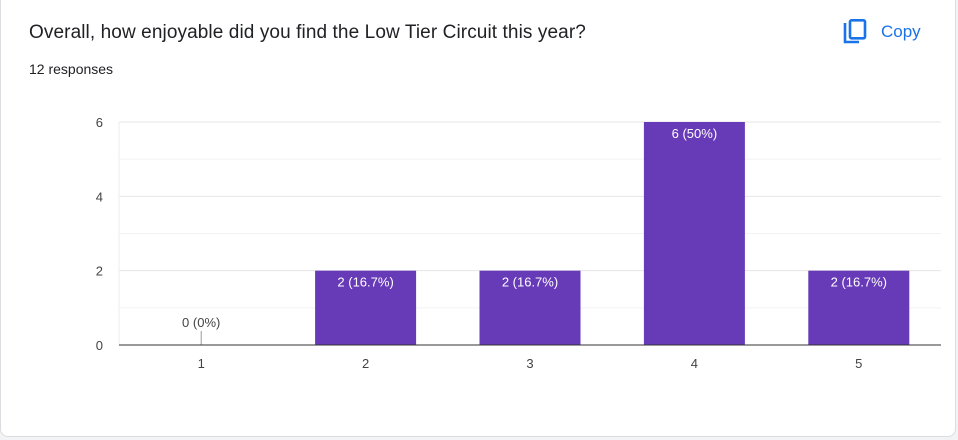 The image size is (958, 440). I want to click on y-tick-label: 0, so click(99, 345).